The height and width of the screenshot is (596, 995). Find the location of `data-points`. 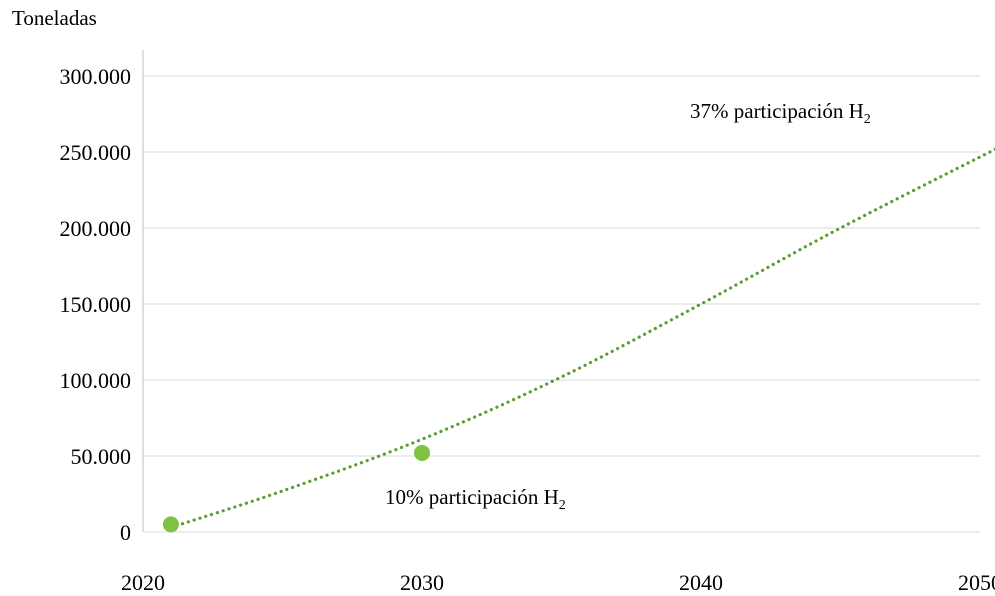

data-points is located at coordinates (296, 488).